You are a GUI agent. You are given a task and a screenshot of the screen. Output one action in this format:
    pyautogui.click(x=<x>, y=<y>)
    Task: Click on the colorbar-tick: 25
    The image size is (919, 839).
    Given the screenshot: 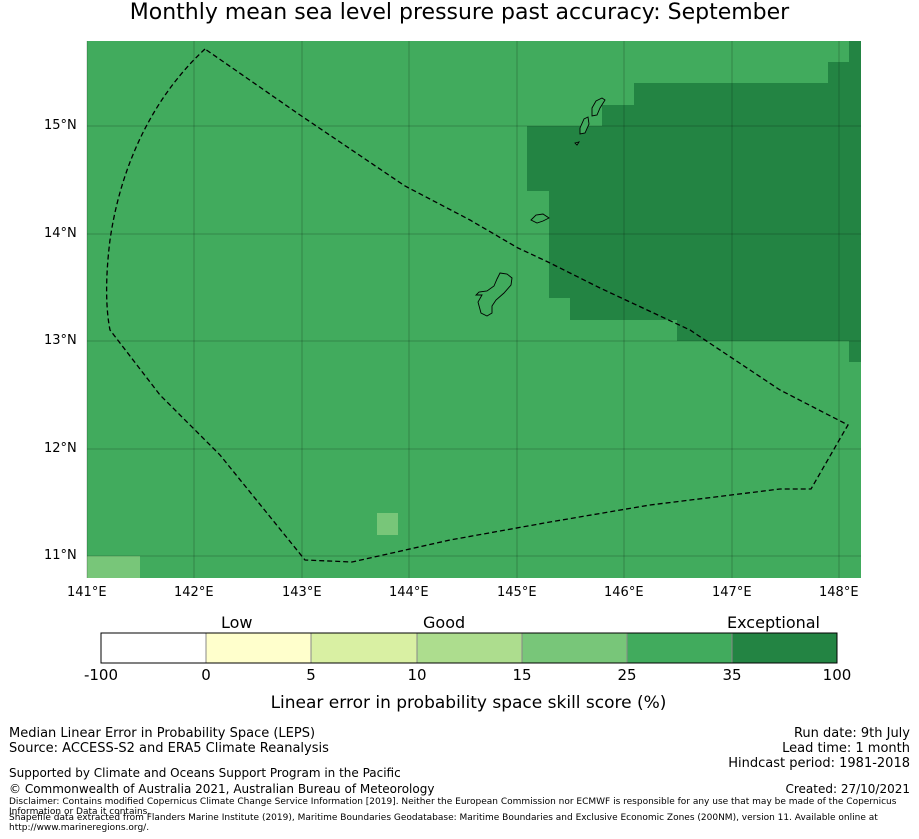 What is the action you would take?
    pyautogui.click(x=627, y=675)
    